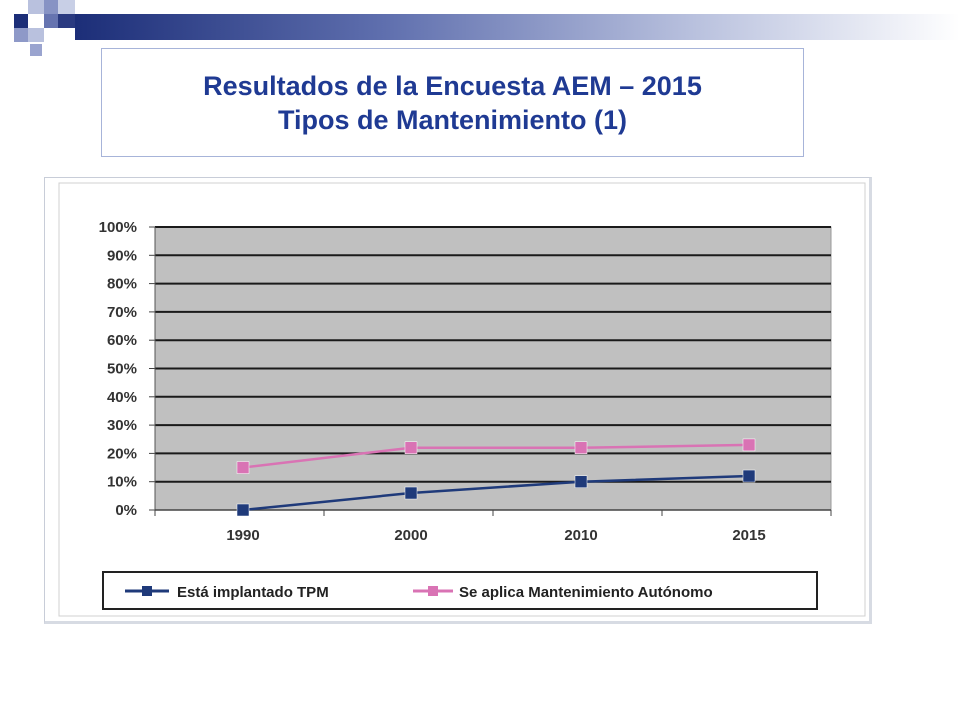 Image resolution: width=960 pixels, height=720 pixels. I want to click on x-tick-label: 2010, so click(580, 535).